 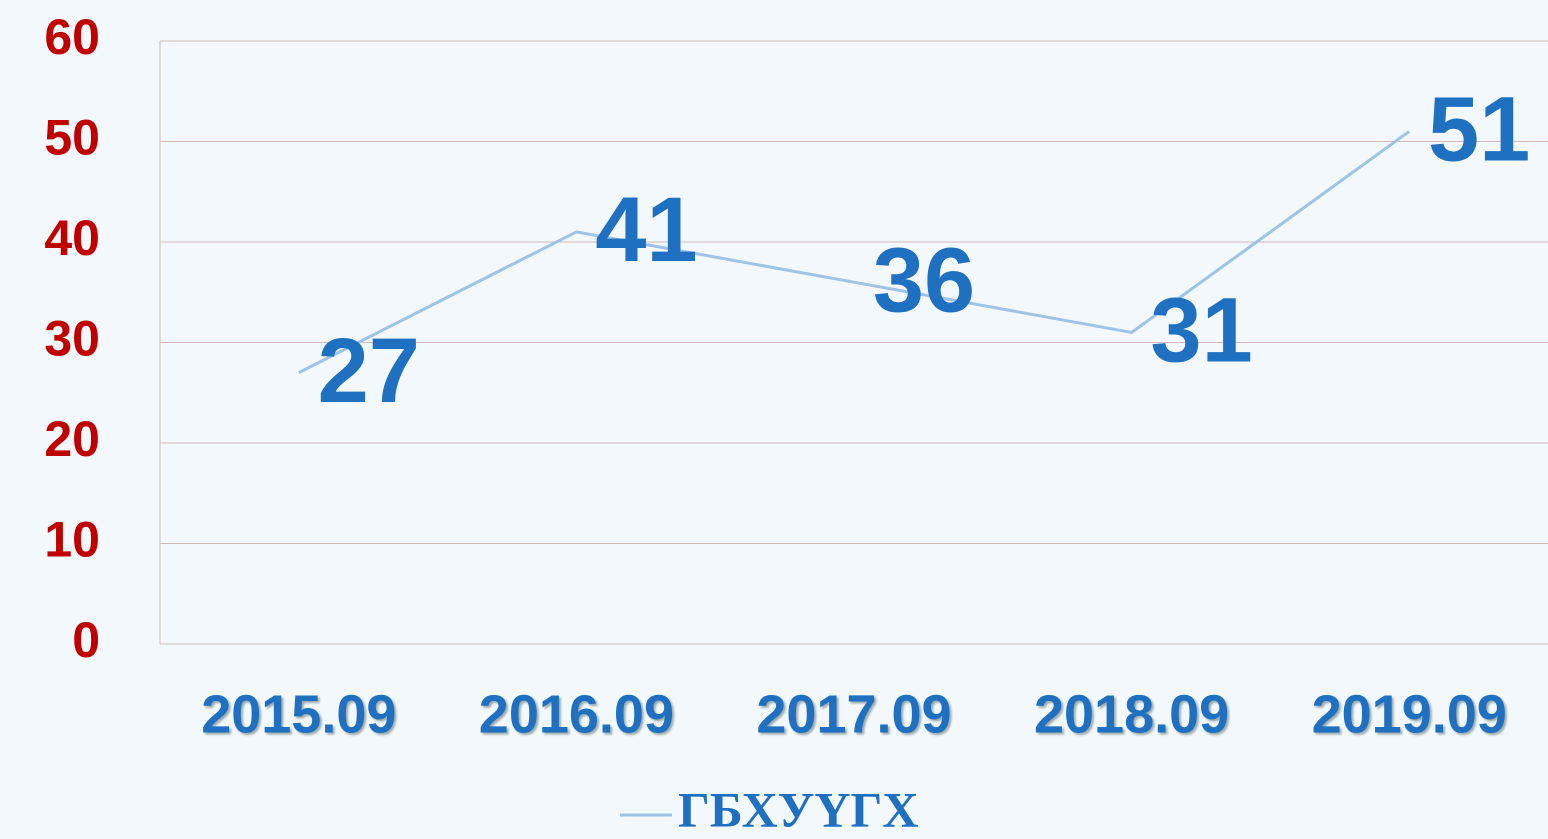 What do you see at coordinates (924, 280) in the screenshot?
I see `data-label: 36` at bounding box center [924, 280].